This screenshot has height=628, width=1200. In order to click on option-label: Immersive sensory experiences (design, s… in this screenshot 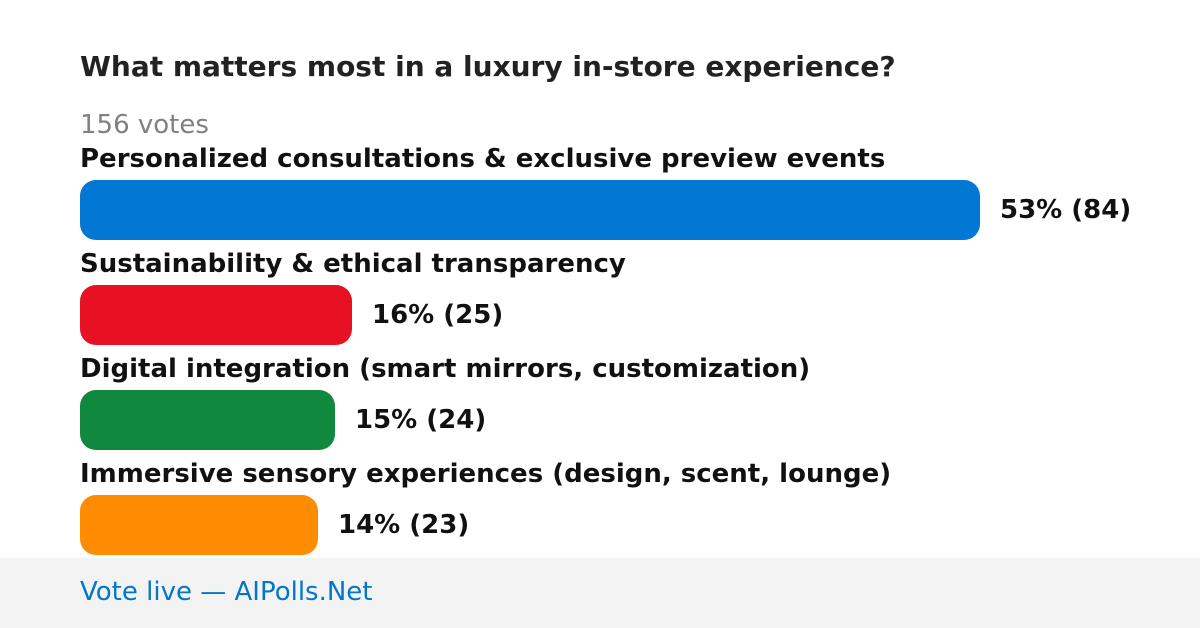, I will do `click(486, 474)`.